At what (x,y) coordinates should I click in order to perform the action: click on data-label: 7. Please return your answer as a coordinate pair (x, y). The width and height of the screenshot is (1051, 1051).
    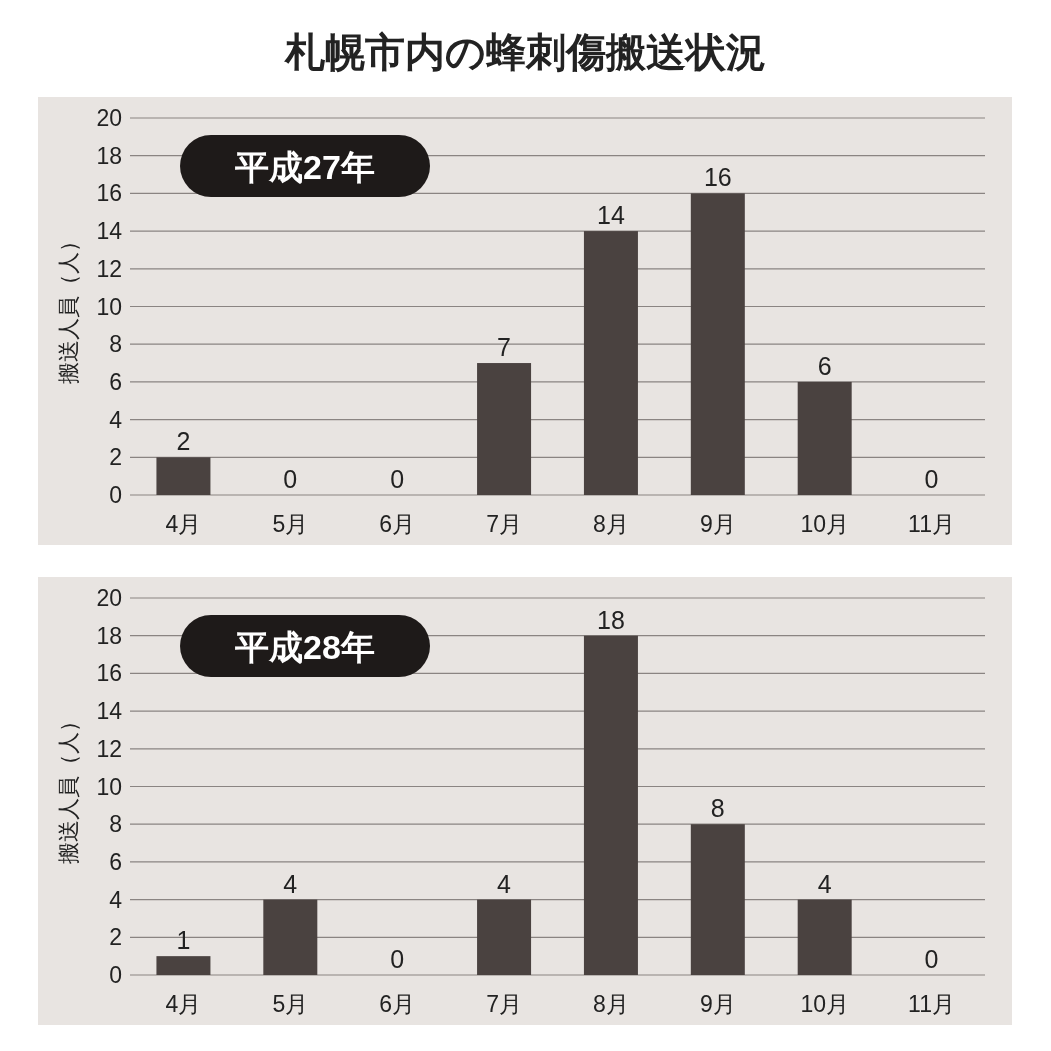
    Looking at the image, I should click on (504, 347).